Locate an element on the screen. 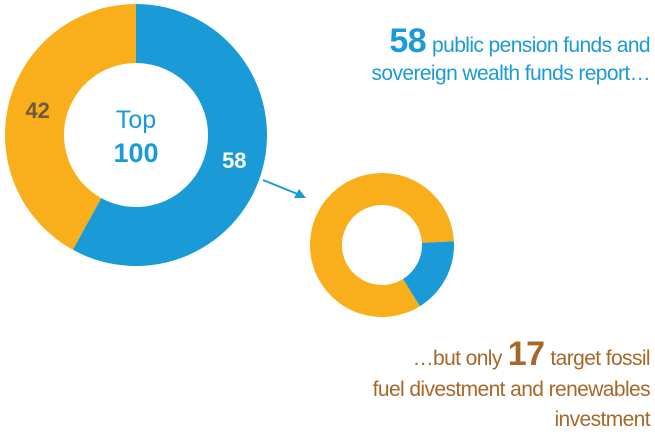 This screenshot has width=655, height=439. headline-number: 58 is located at coordinates (407, 41).